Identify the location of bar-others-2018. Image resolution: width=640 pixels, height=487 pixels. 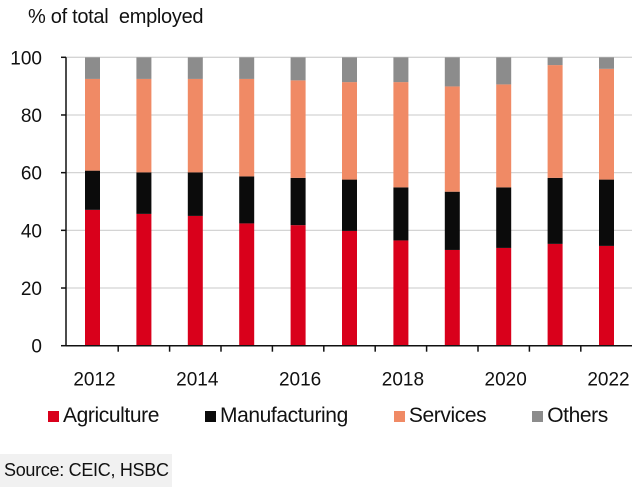
(401, 70).